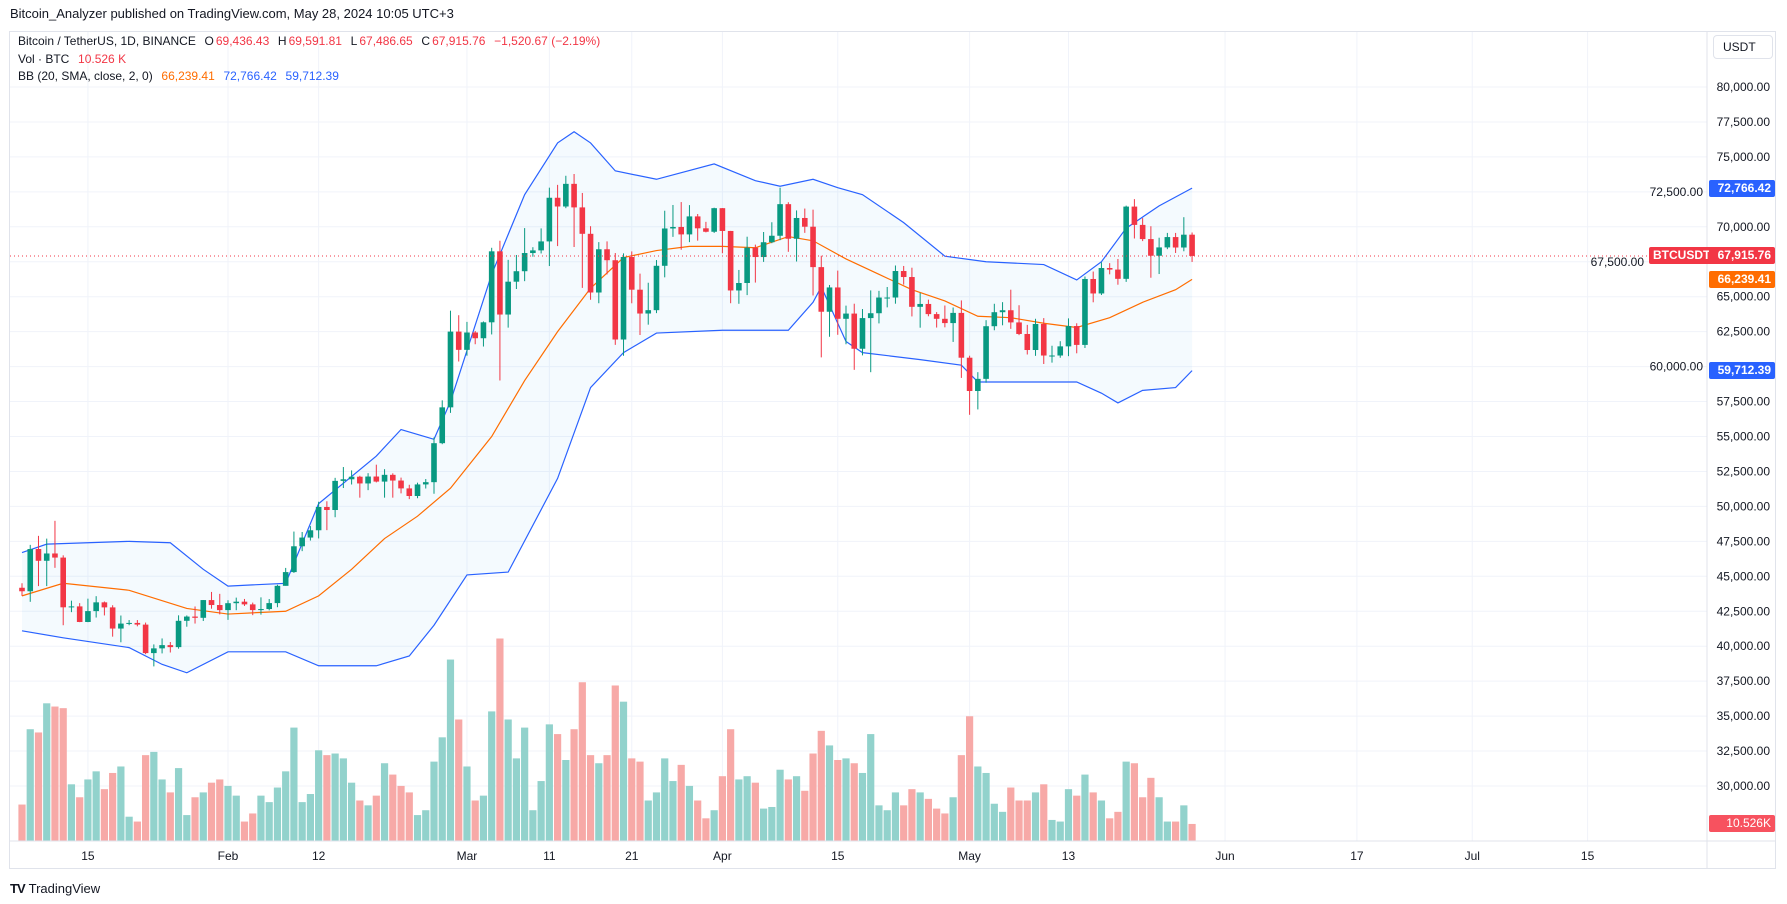 This screenshot has width=1787, height=904. Describe the element at coordinates (1744, 716) in the screenshot. I see `price-tick-label: 35,000.00` at that location.